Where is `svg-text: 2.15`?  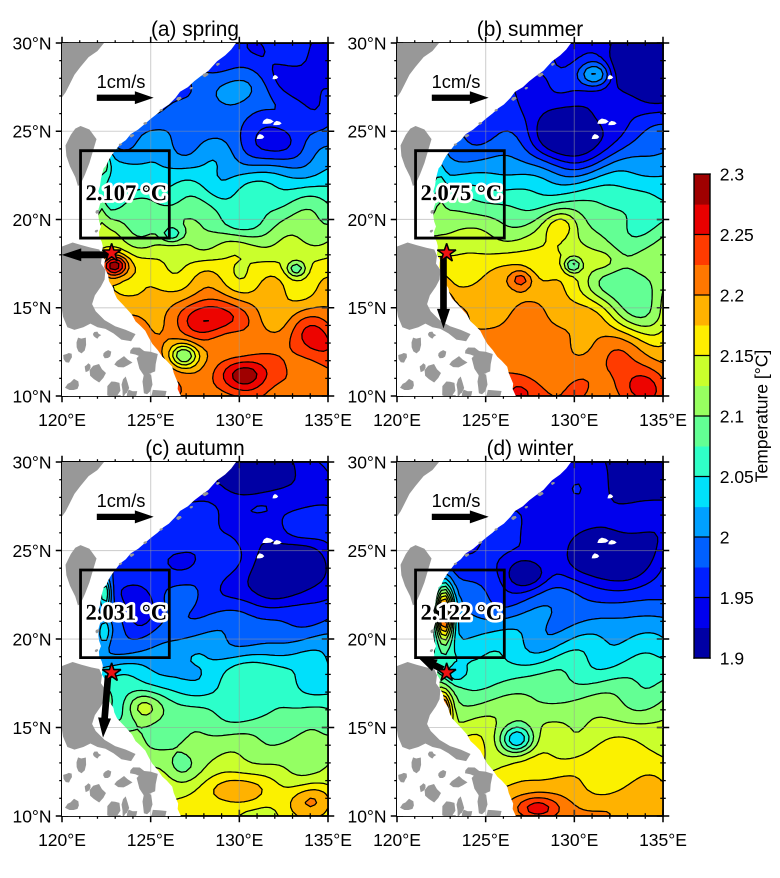
svg-text: 2.15 is located at coordinates (737, 356).